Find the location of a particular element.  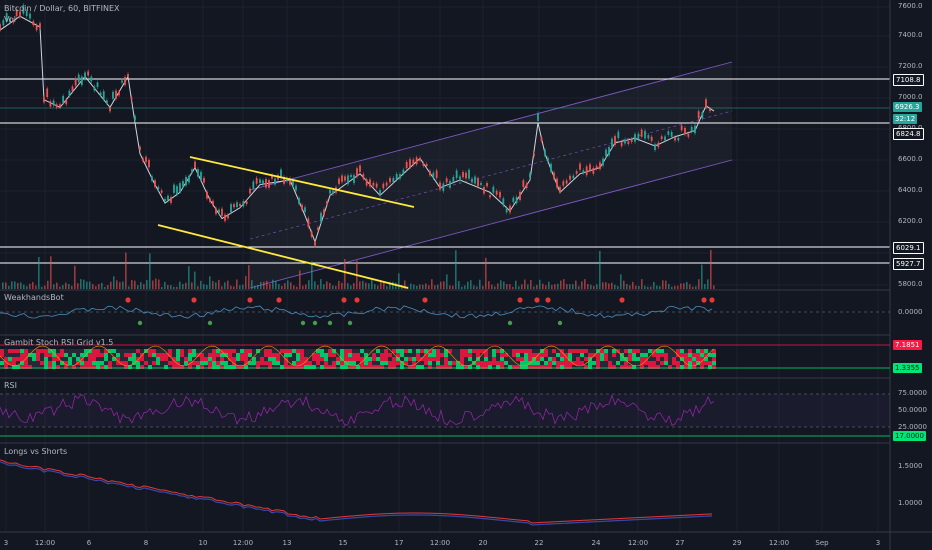

level-badge-6824: 6824.8 is located at coordinates (908, 134).